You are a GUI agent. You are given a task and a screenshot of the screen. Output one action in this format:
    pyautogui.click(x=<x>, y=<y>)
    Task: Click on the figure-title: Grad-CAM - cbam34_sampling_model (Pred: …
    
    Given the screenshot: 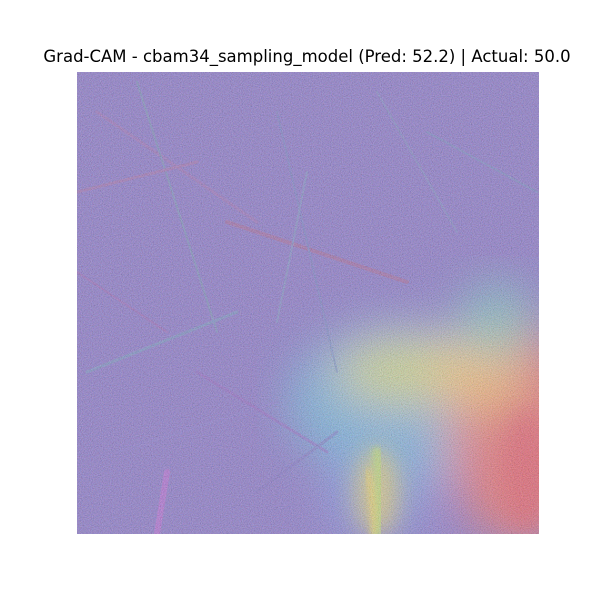 What is the action you would take?
    pyautogui.click(x=307, y=56)
    